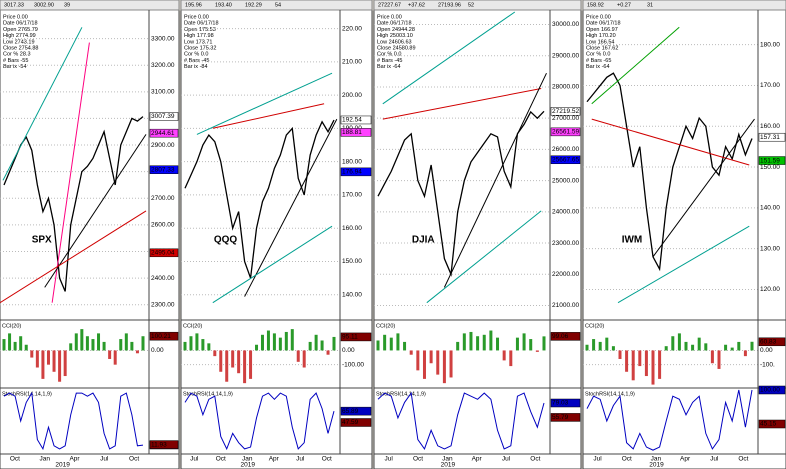 Image resolution: width=786 pixels, height=469 pixels. What do you see at coordinates (565, 243) in the screenshot?
I see `y-tick-label: 23000.00` at bounding box center [565, 243].